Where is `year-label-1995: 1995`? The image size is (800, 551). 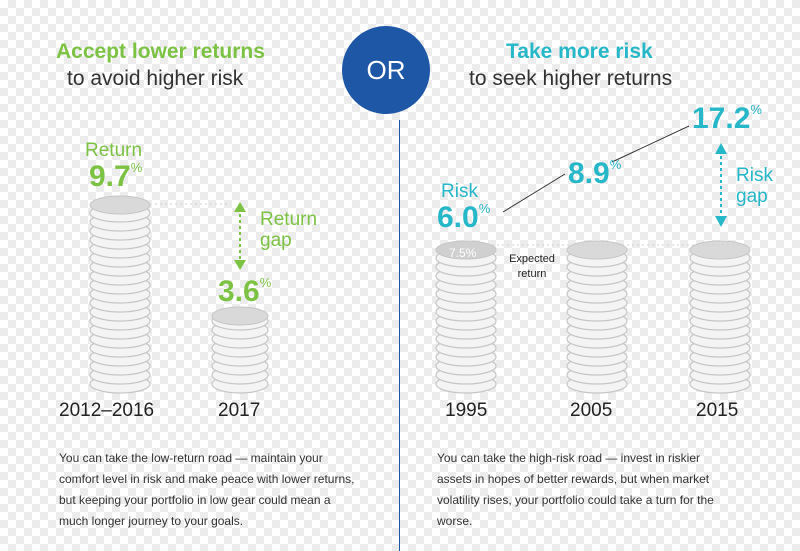 year-label-1995: 1995 is located at coordinates (466, 410).